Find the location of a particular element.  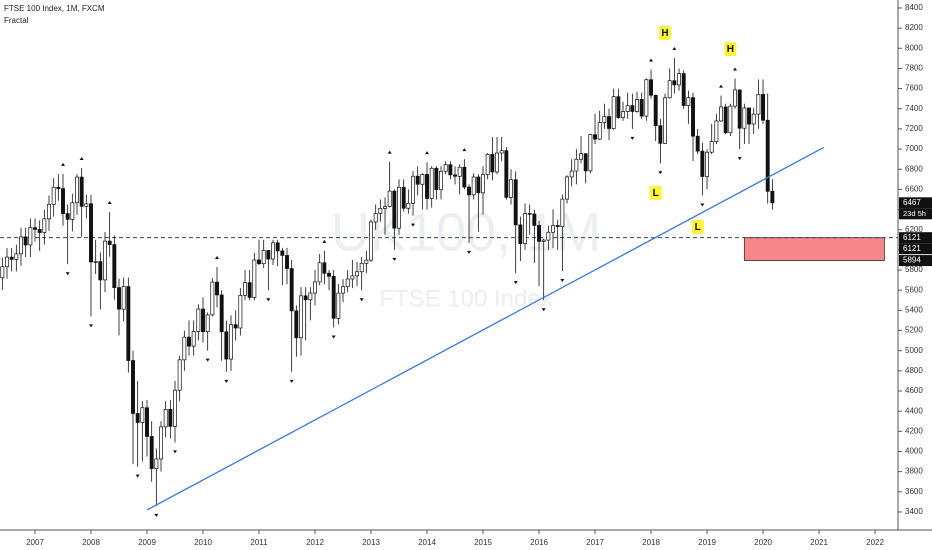

indicator-name: Fractal is located at coordinates (16, 20).